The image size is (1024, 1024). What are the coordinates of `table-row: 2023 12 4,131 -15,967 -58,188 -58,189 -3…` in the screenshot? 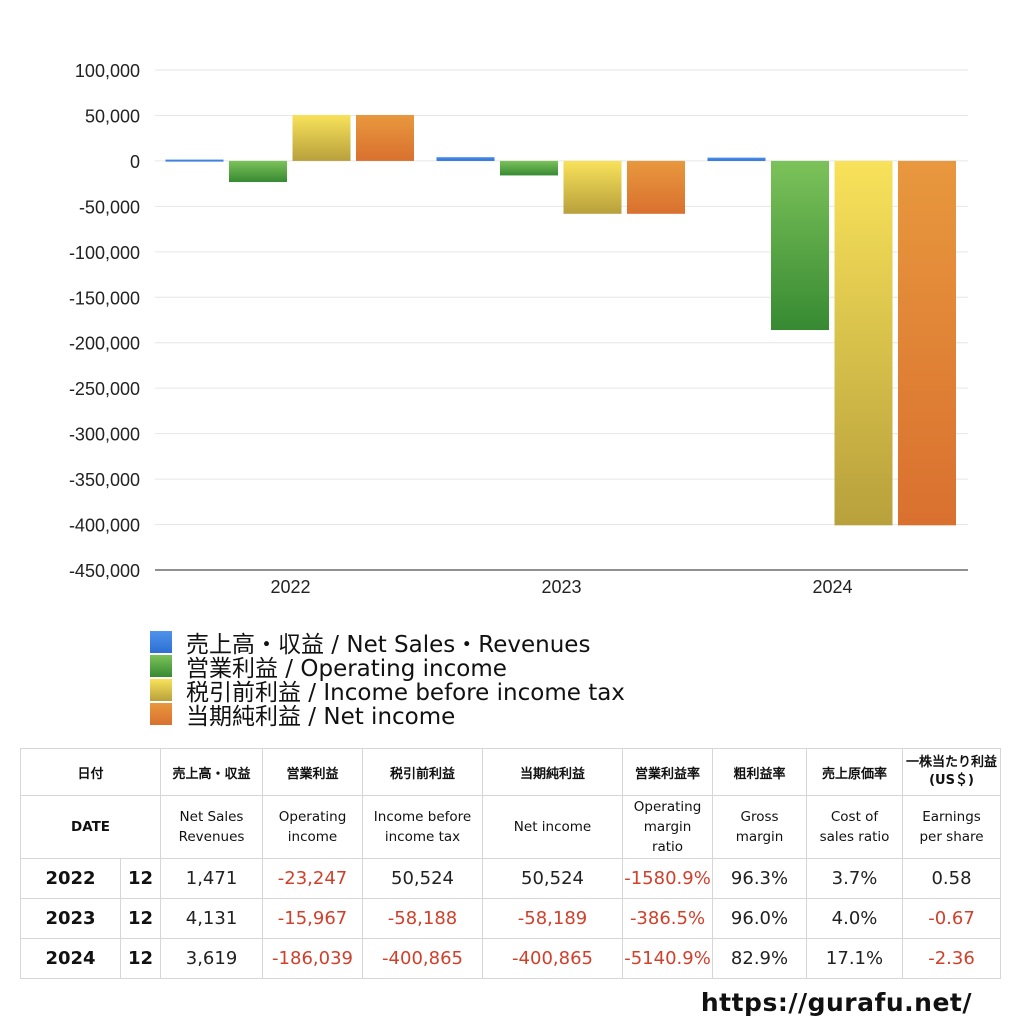 It's located at (511, 918).